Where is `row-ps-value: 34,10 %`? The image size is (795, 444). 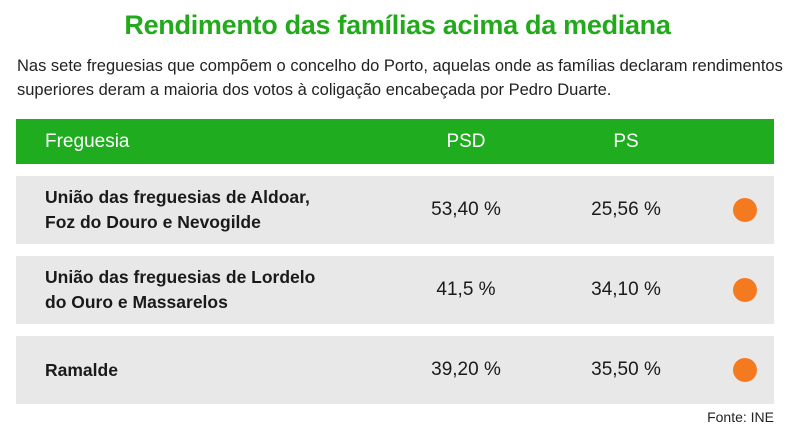 row-ps-value: 34,10 % is located at coordinates (626, 289).